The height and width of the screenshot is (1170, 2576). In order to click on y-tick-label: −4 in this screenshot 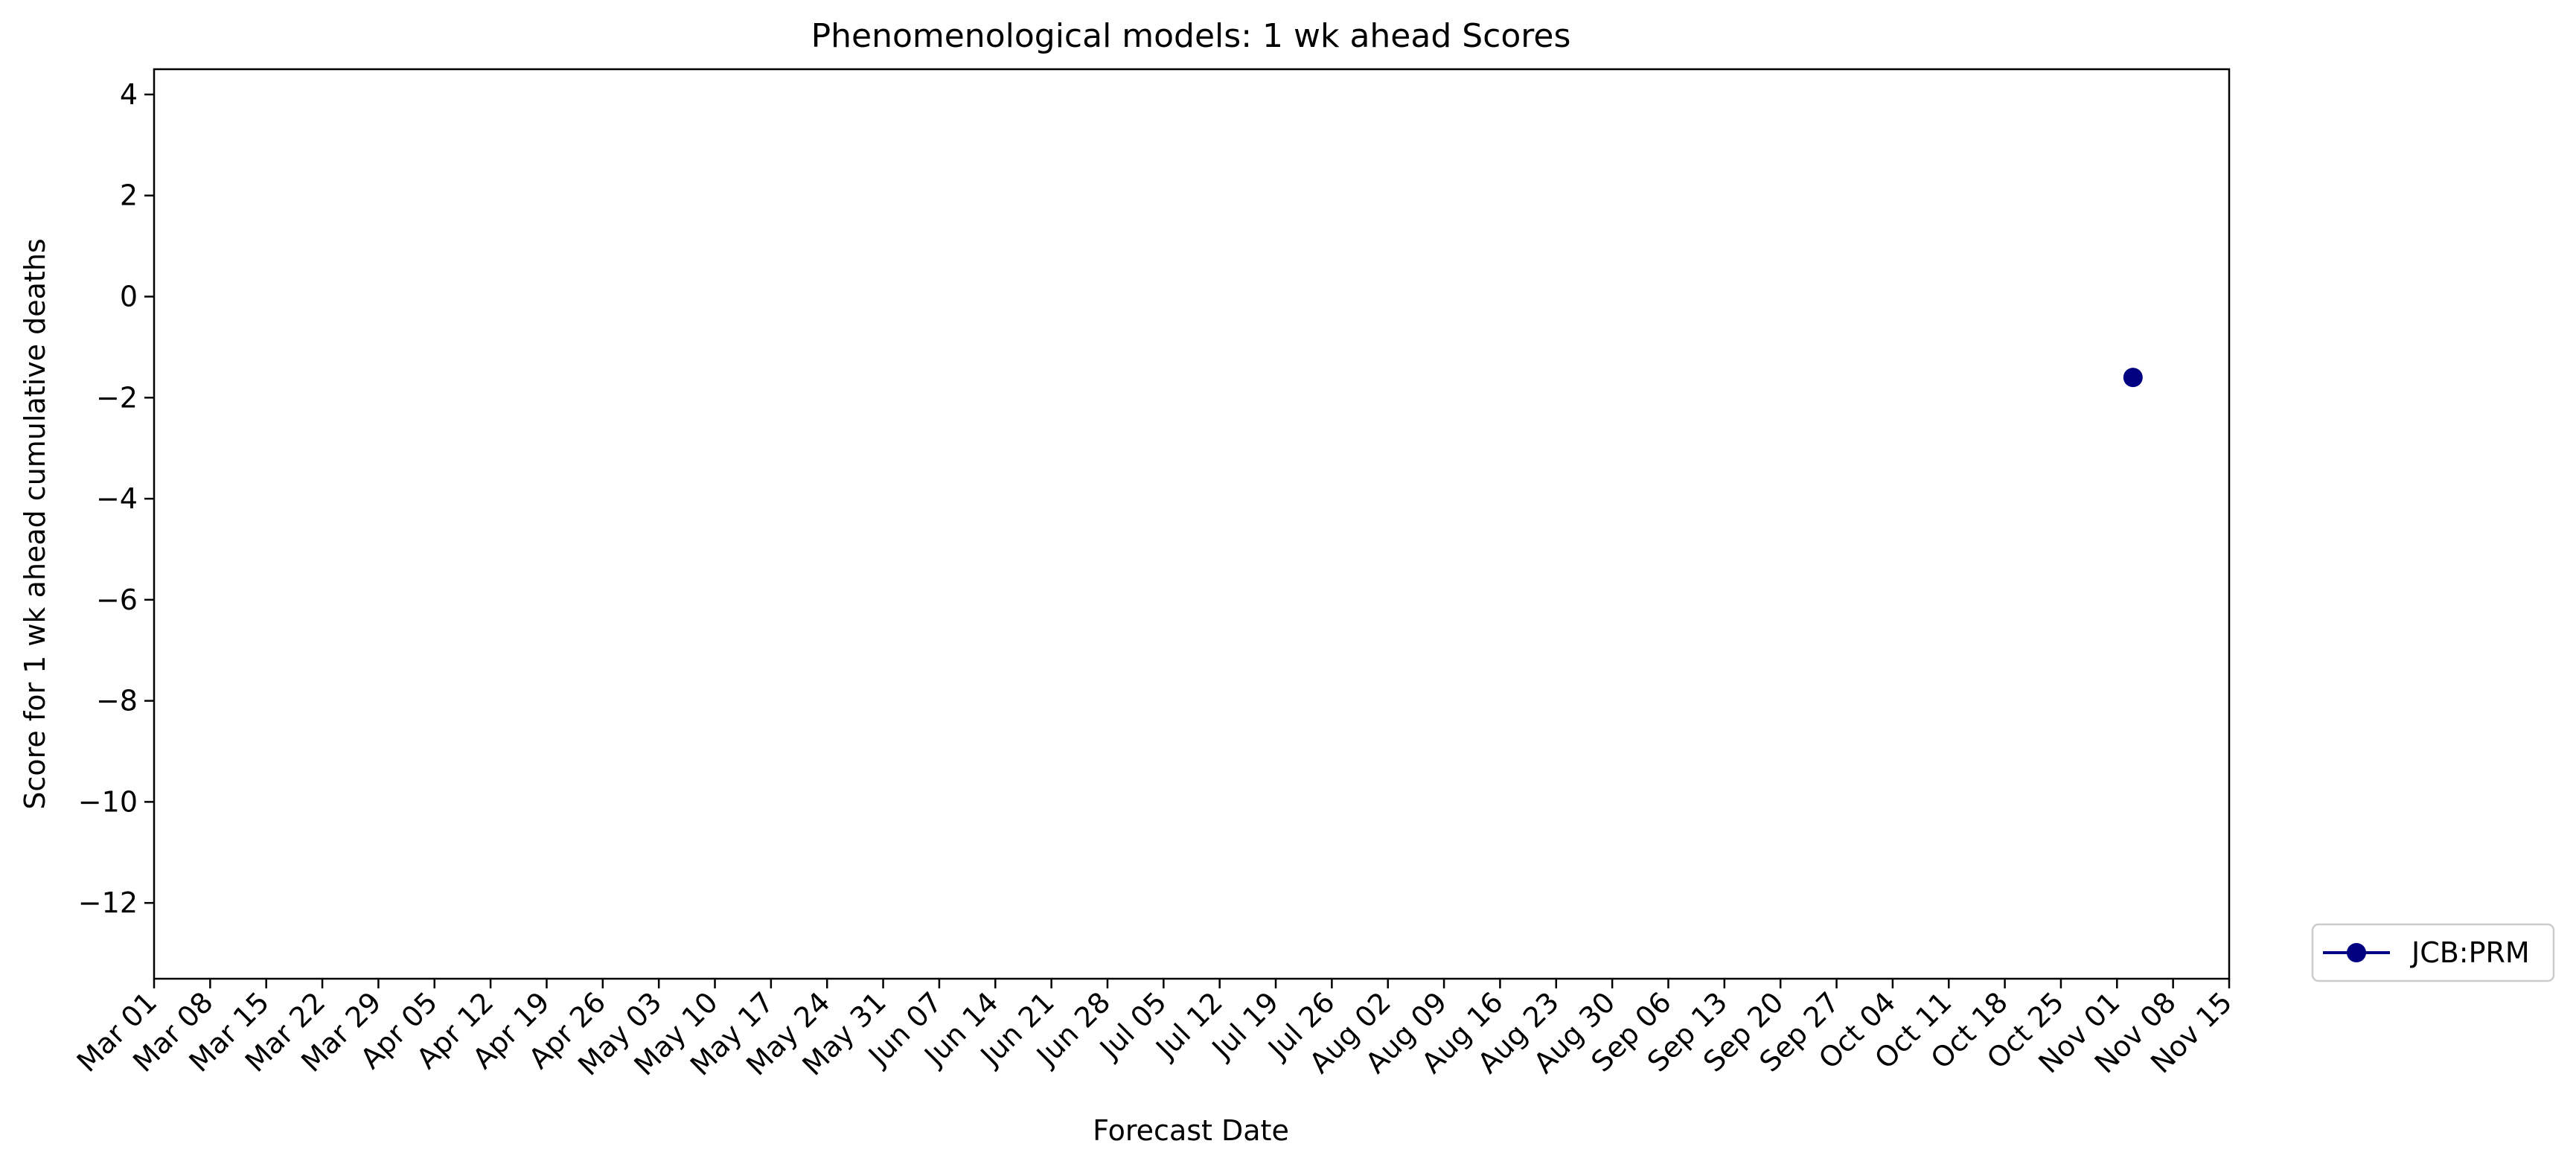, I will do `click(117, 498)`.